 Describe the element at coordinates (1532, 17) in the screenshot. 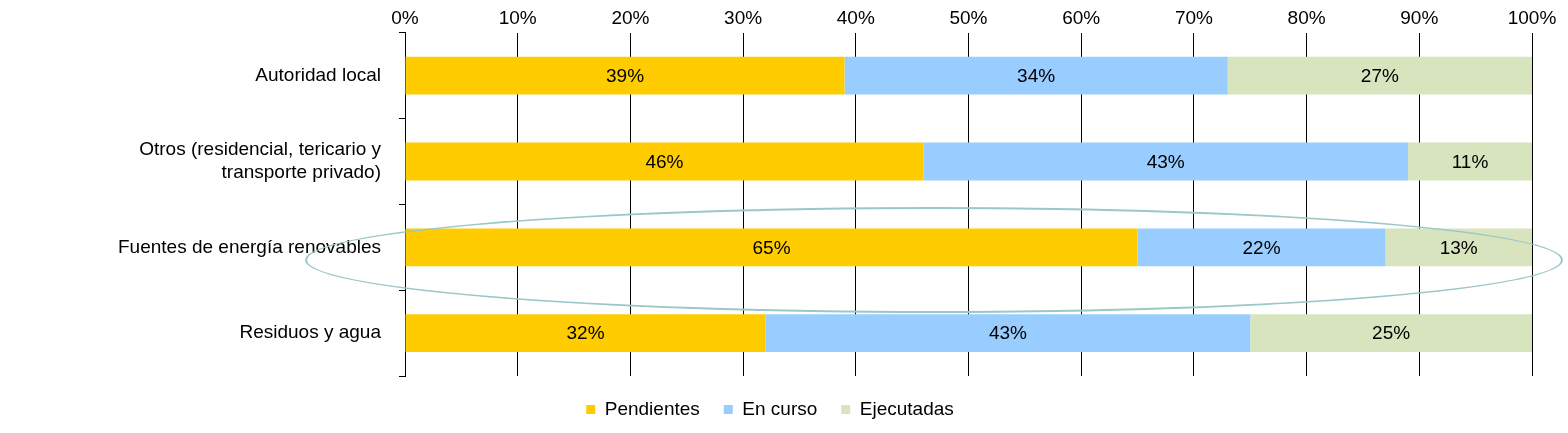

I see `x-tick-label: 100%` at that location.